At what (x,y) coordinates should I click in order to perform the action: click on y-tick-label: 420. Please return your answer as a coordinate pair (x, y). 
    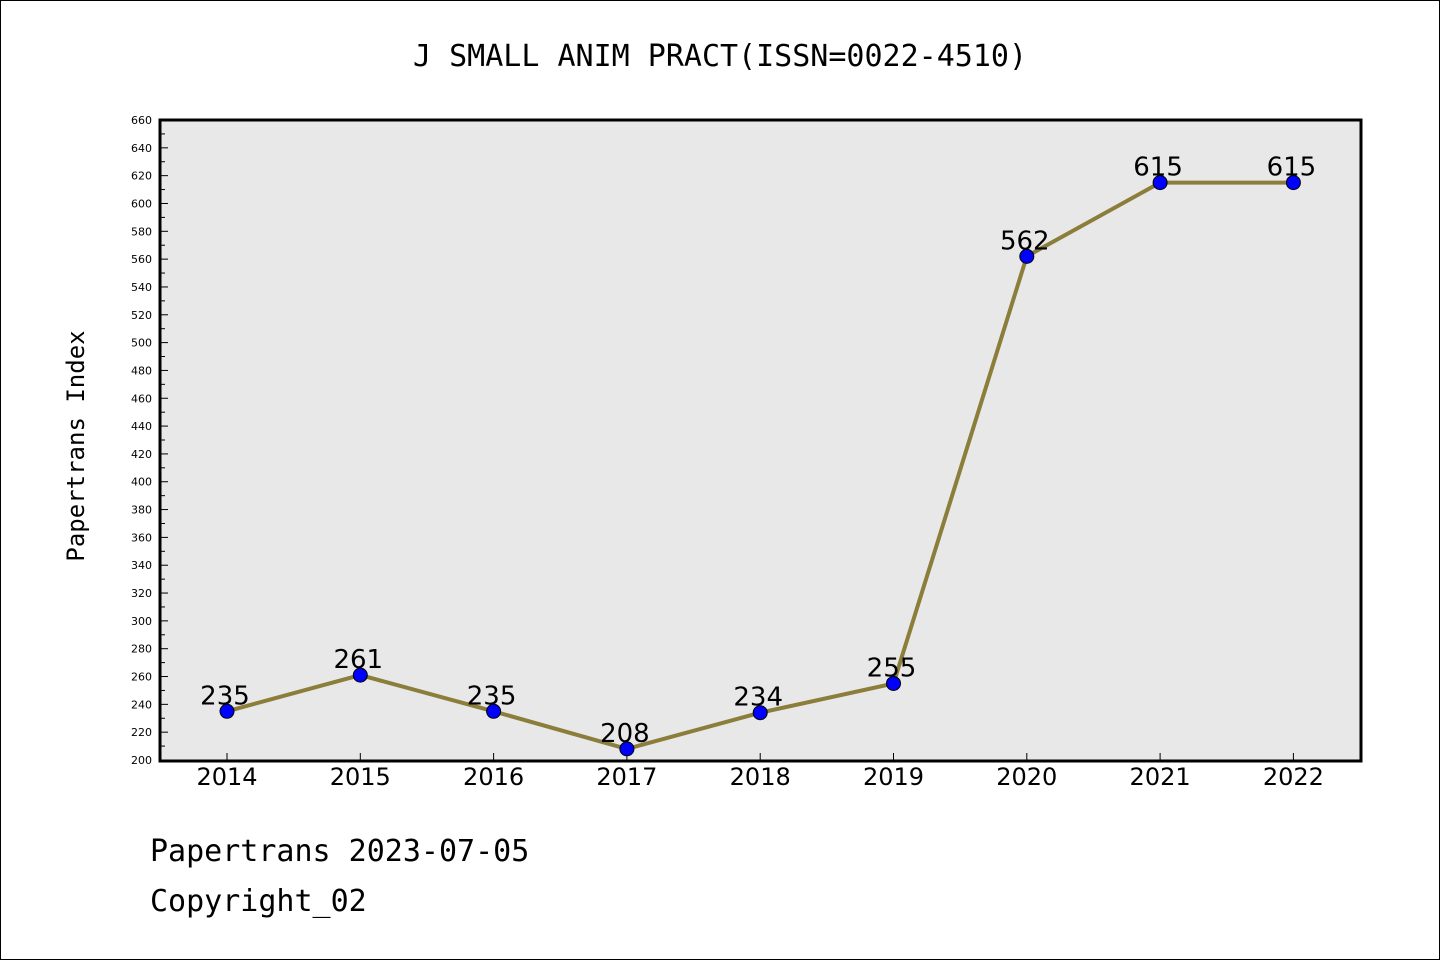
    Looking at the image, I should click on (141, 454).